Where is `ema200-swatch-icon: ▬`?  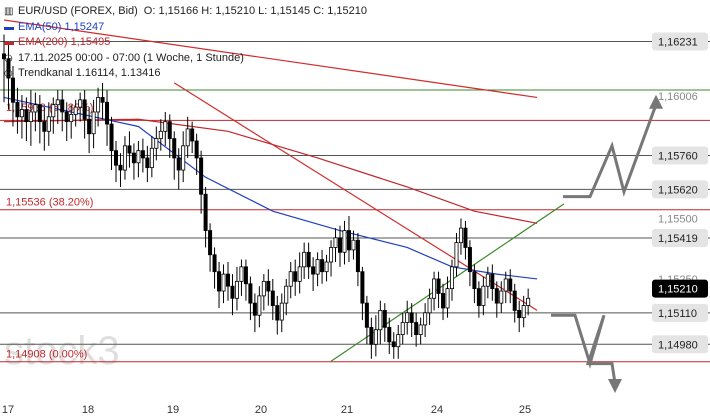
ema200-swatch-icon: ▬ is located at coordinates (9, 42).